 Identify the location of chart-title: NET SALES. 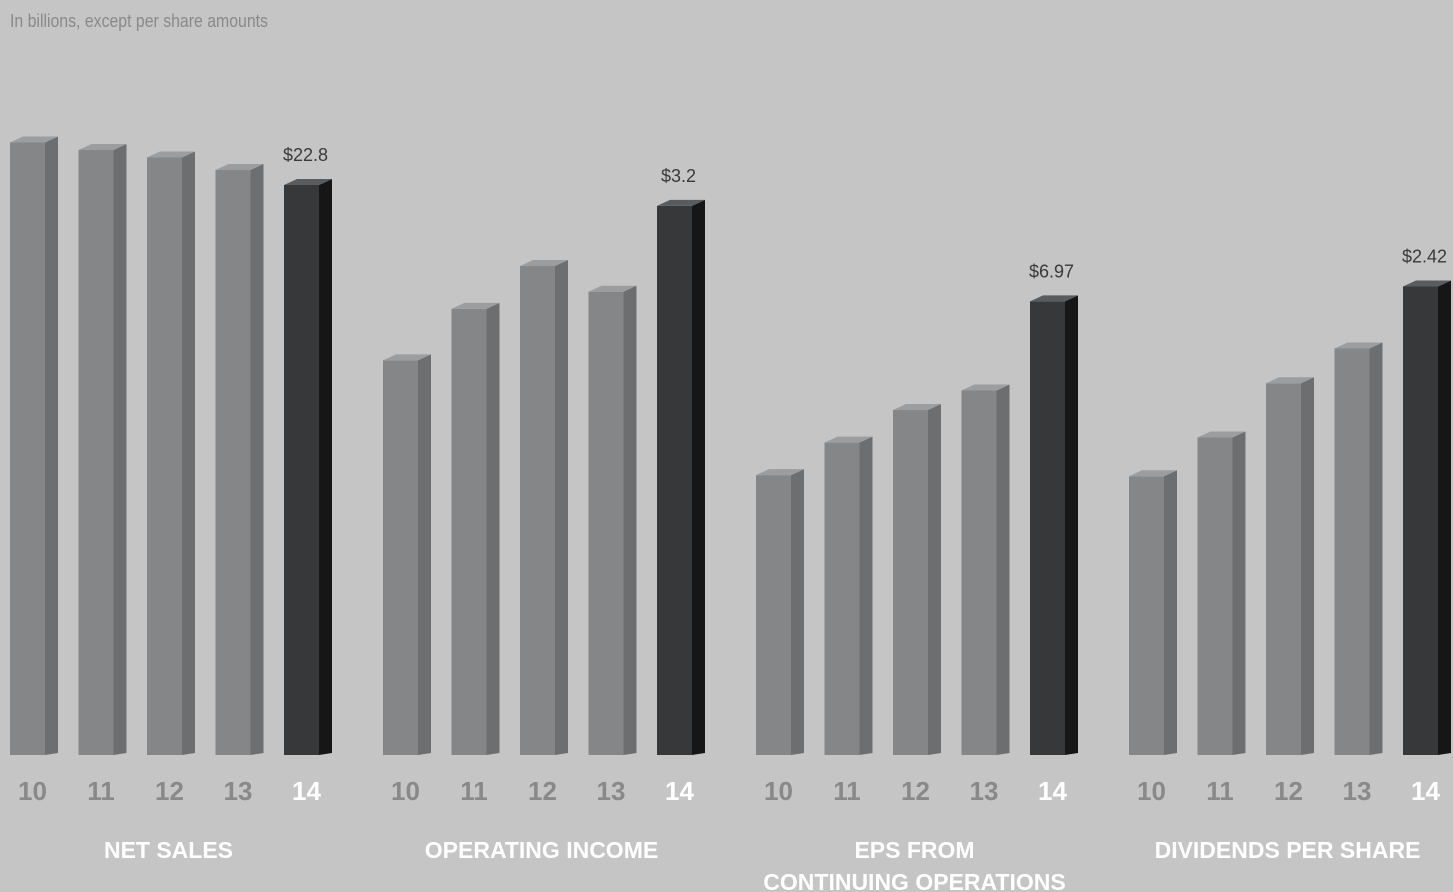
(168, 850).